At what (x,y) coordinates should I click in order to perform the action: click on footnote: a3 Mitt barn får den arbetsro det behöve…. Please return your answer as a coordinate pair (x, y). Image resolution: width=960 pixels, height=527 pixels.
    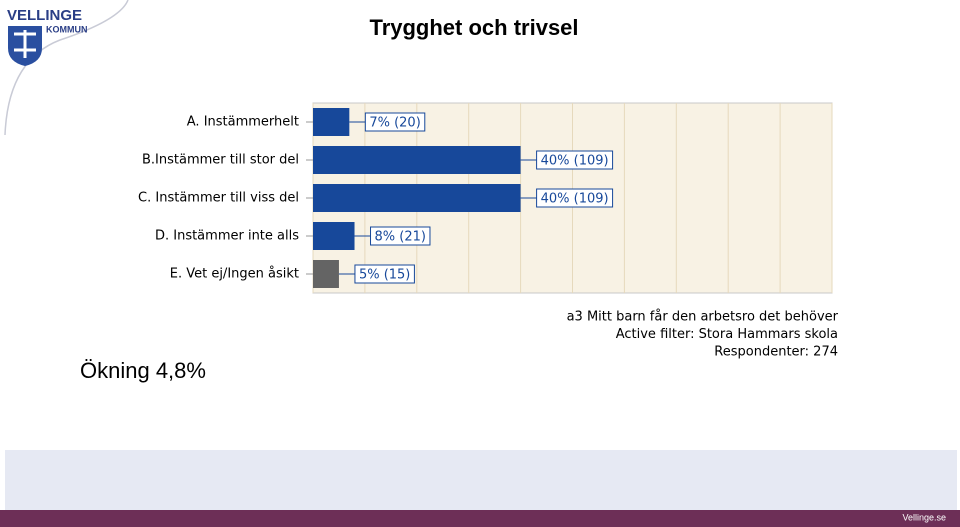
    Looking at the image, I should click on (703, 317).